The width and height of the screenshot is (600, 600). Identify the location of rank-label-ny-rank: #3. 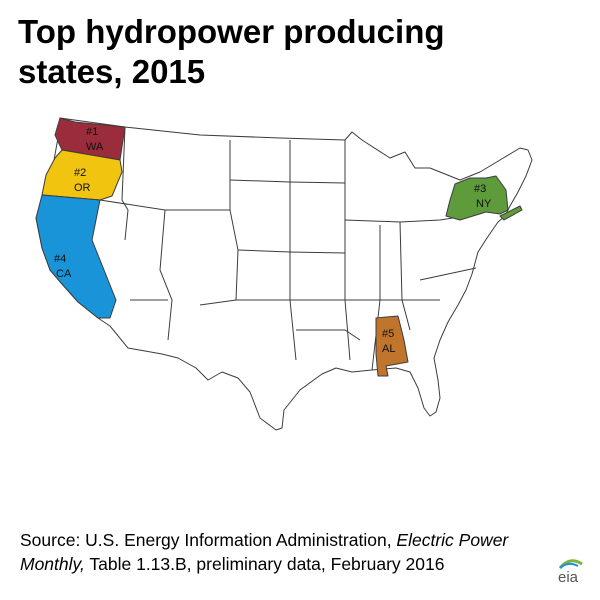
(480, 189).